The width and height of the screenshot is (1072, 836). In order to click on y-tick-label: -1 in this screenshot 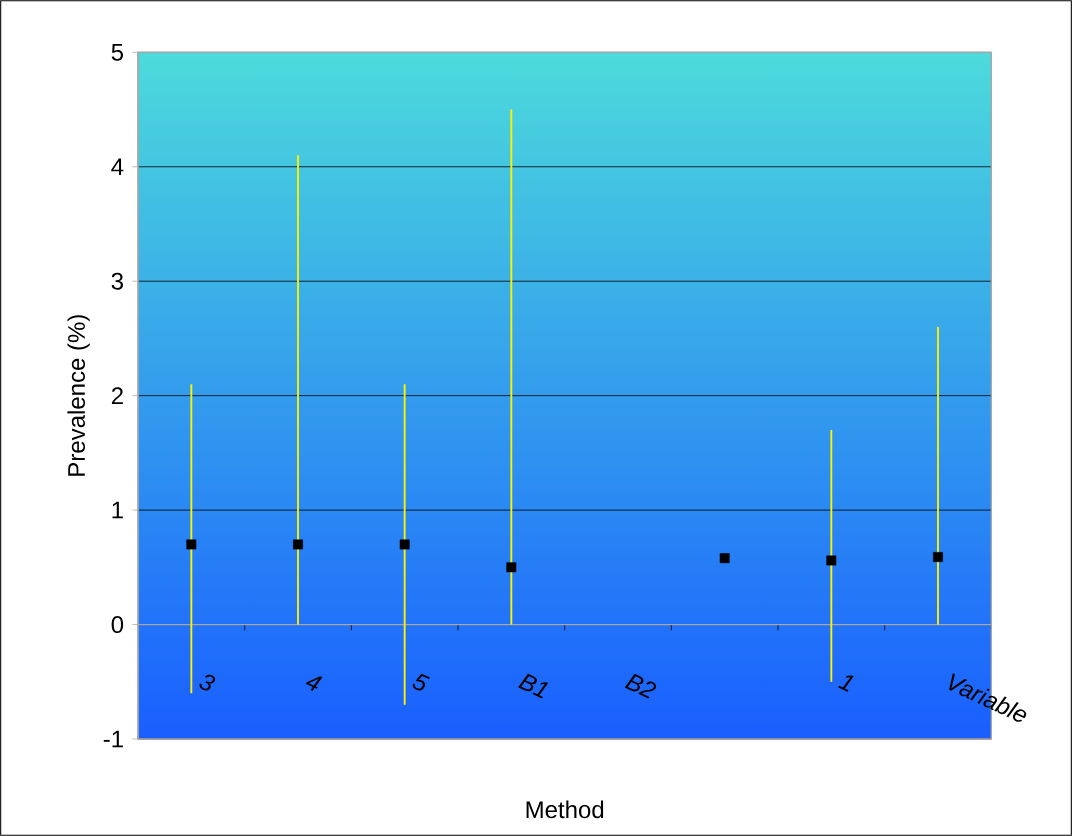, I will do `click(113, 739)`.